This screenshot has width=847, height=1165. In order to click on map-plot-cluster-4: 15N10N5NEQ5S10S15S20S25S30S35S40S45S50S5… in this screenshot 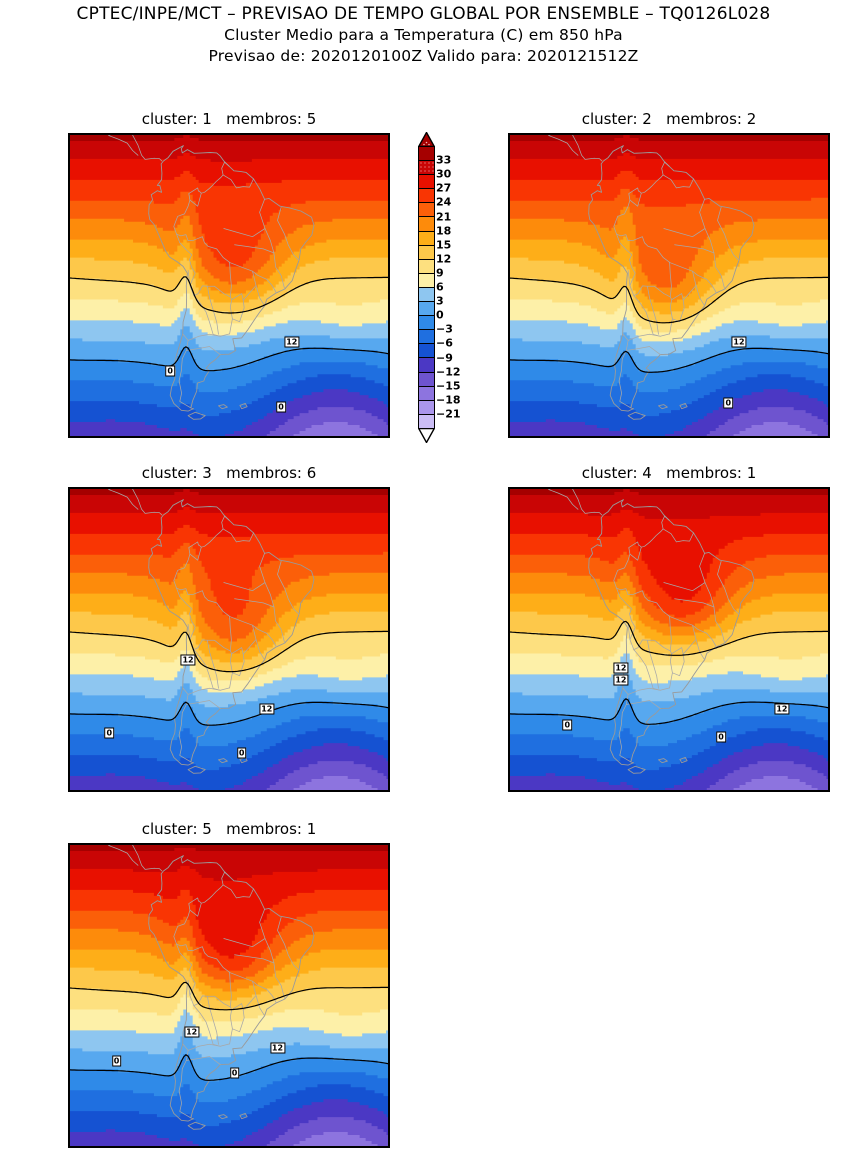, I will do `click(669, 639)`.